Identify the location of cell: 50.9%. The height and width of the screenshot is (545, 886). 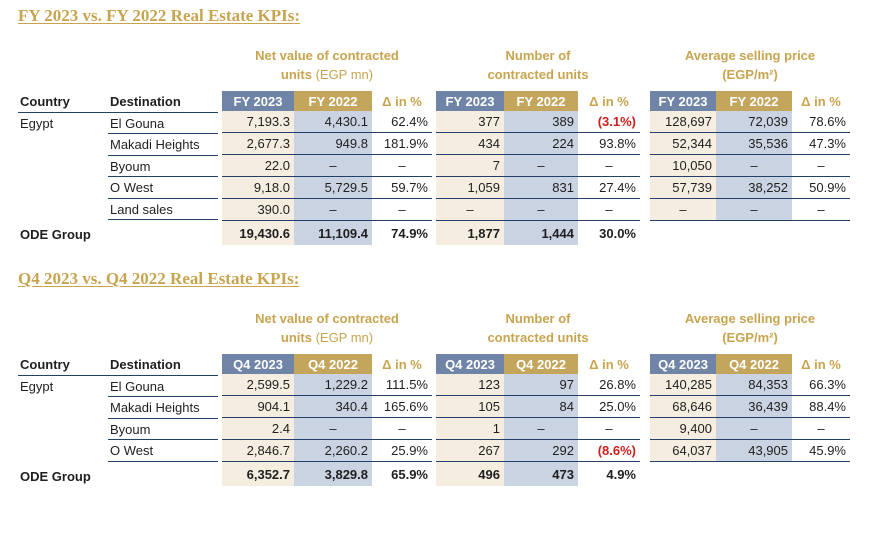
(821, 187).